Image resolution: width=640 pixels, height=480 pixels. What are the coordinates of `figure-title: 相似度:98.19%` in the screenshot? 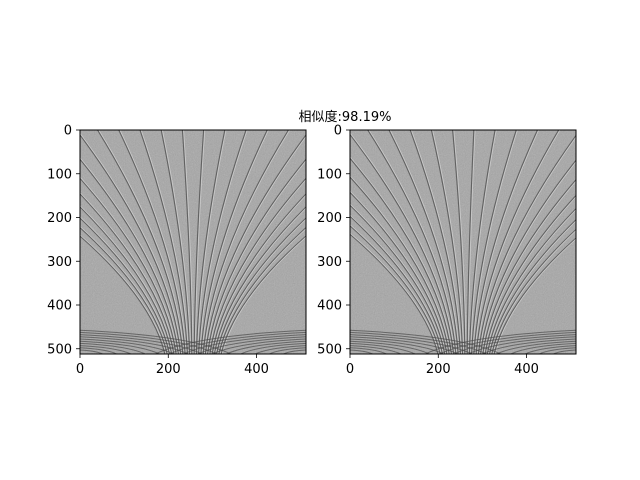 It's located at (345, 117).